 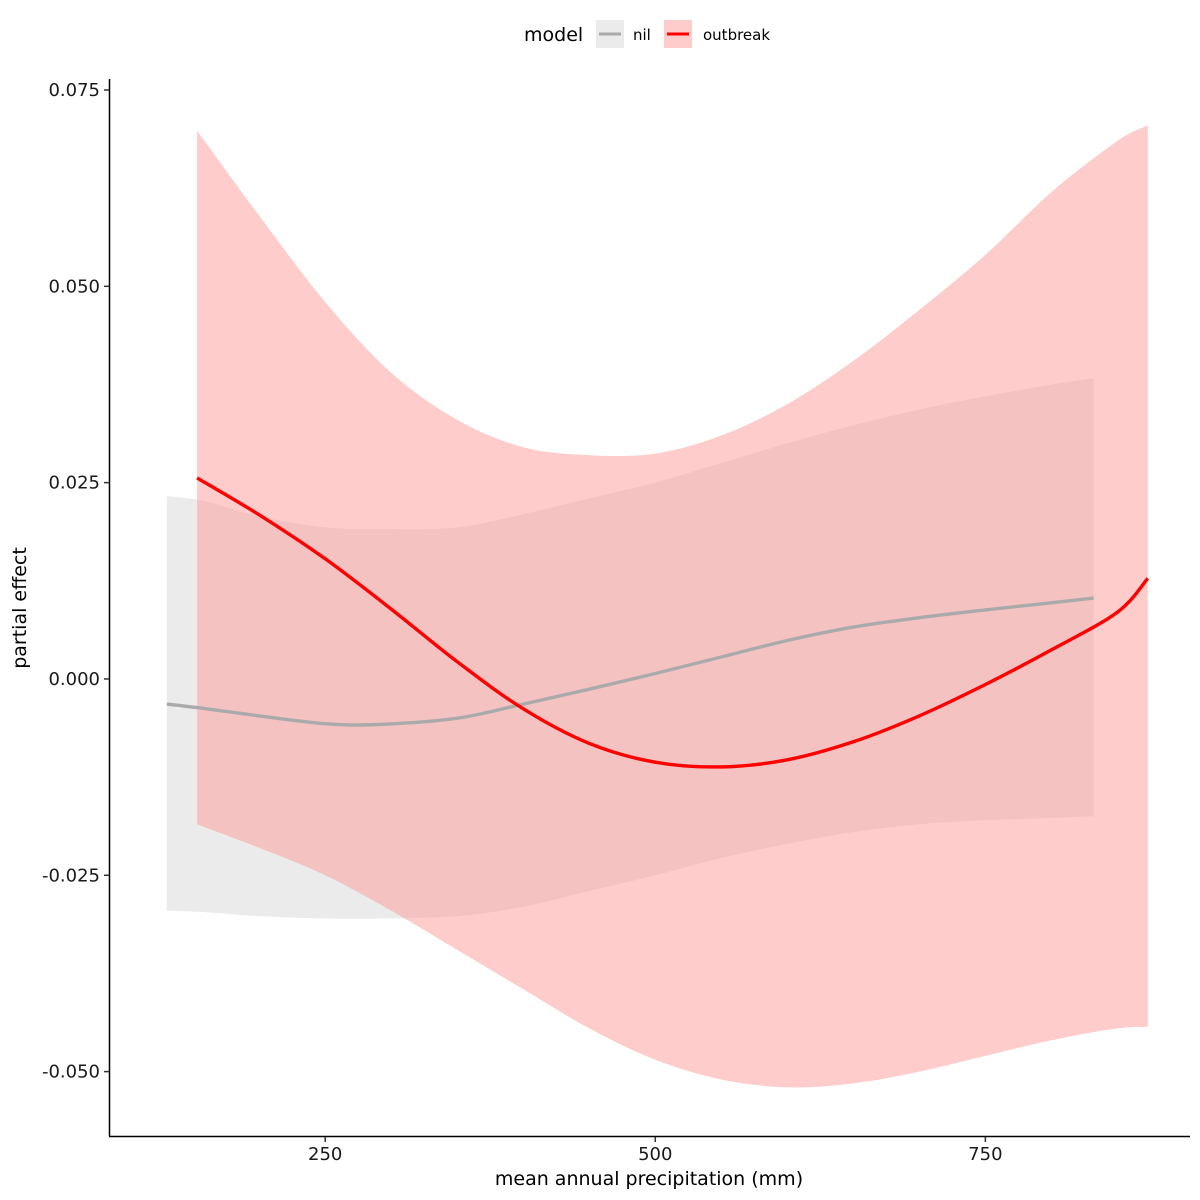 I want to click on legend-item-nil: nil, so click(x=623, y=34).